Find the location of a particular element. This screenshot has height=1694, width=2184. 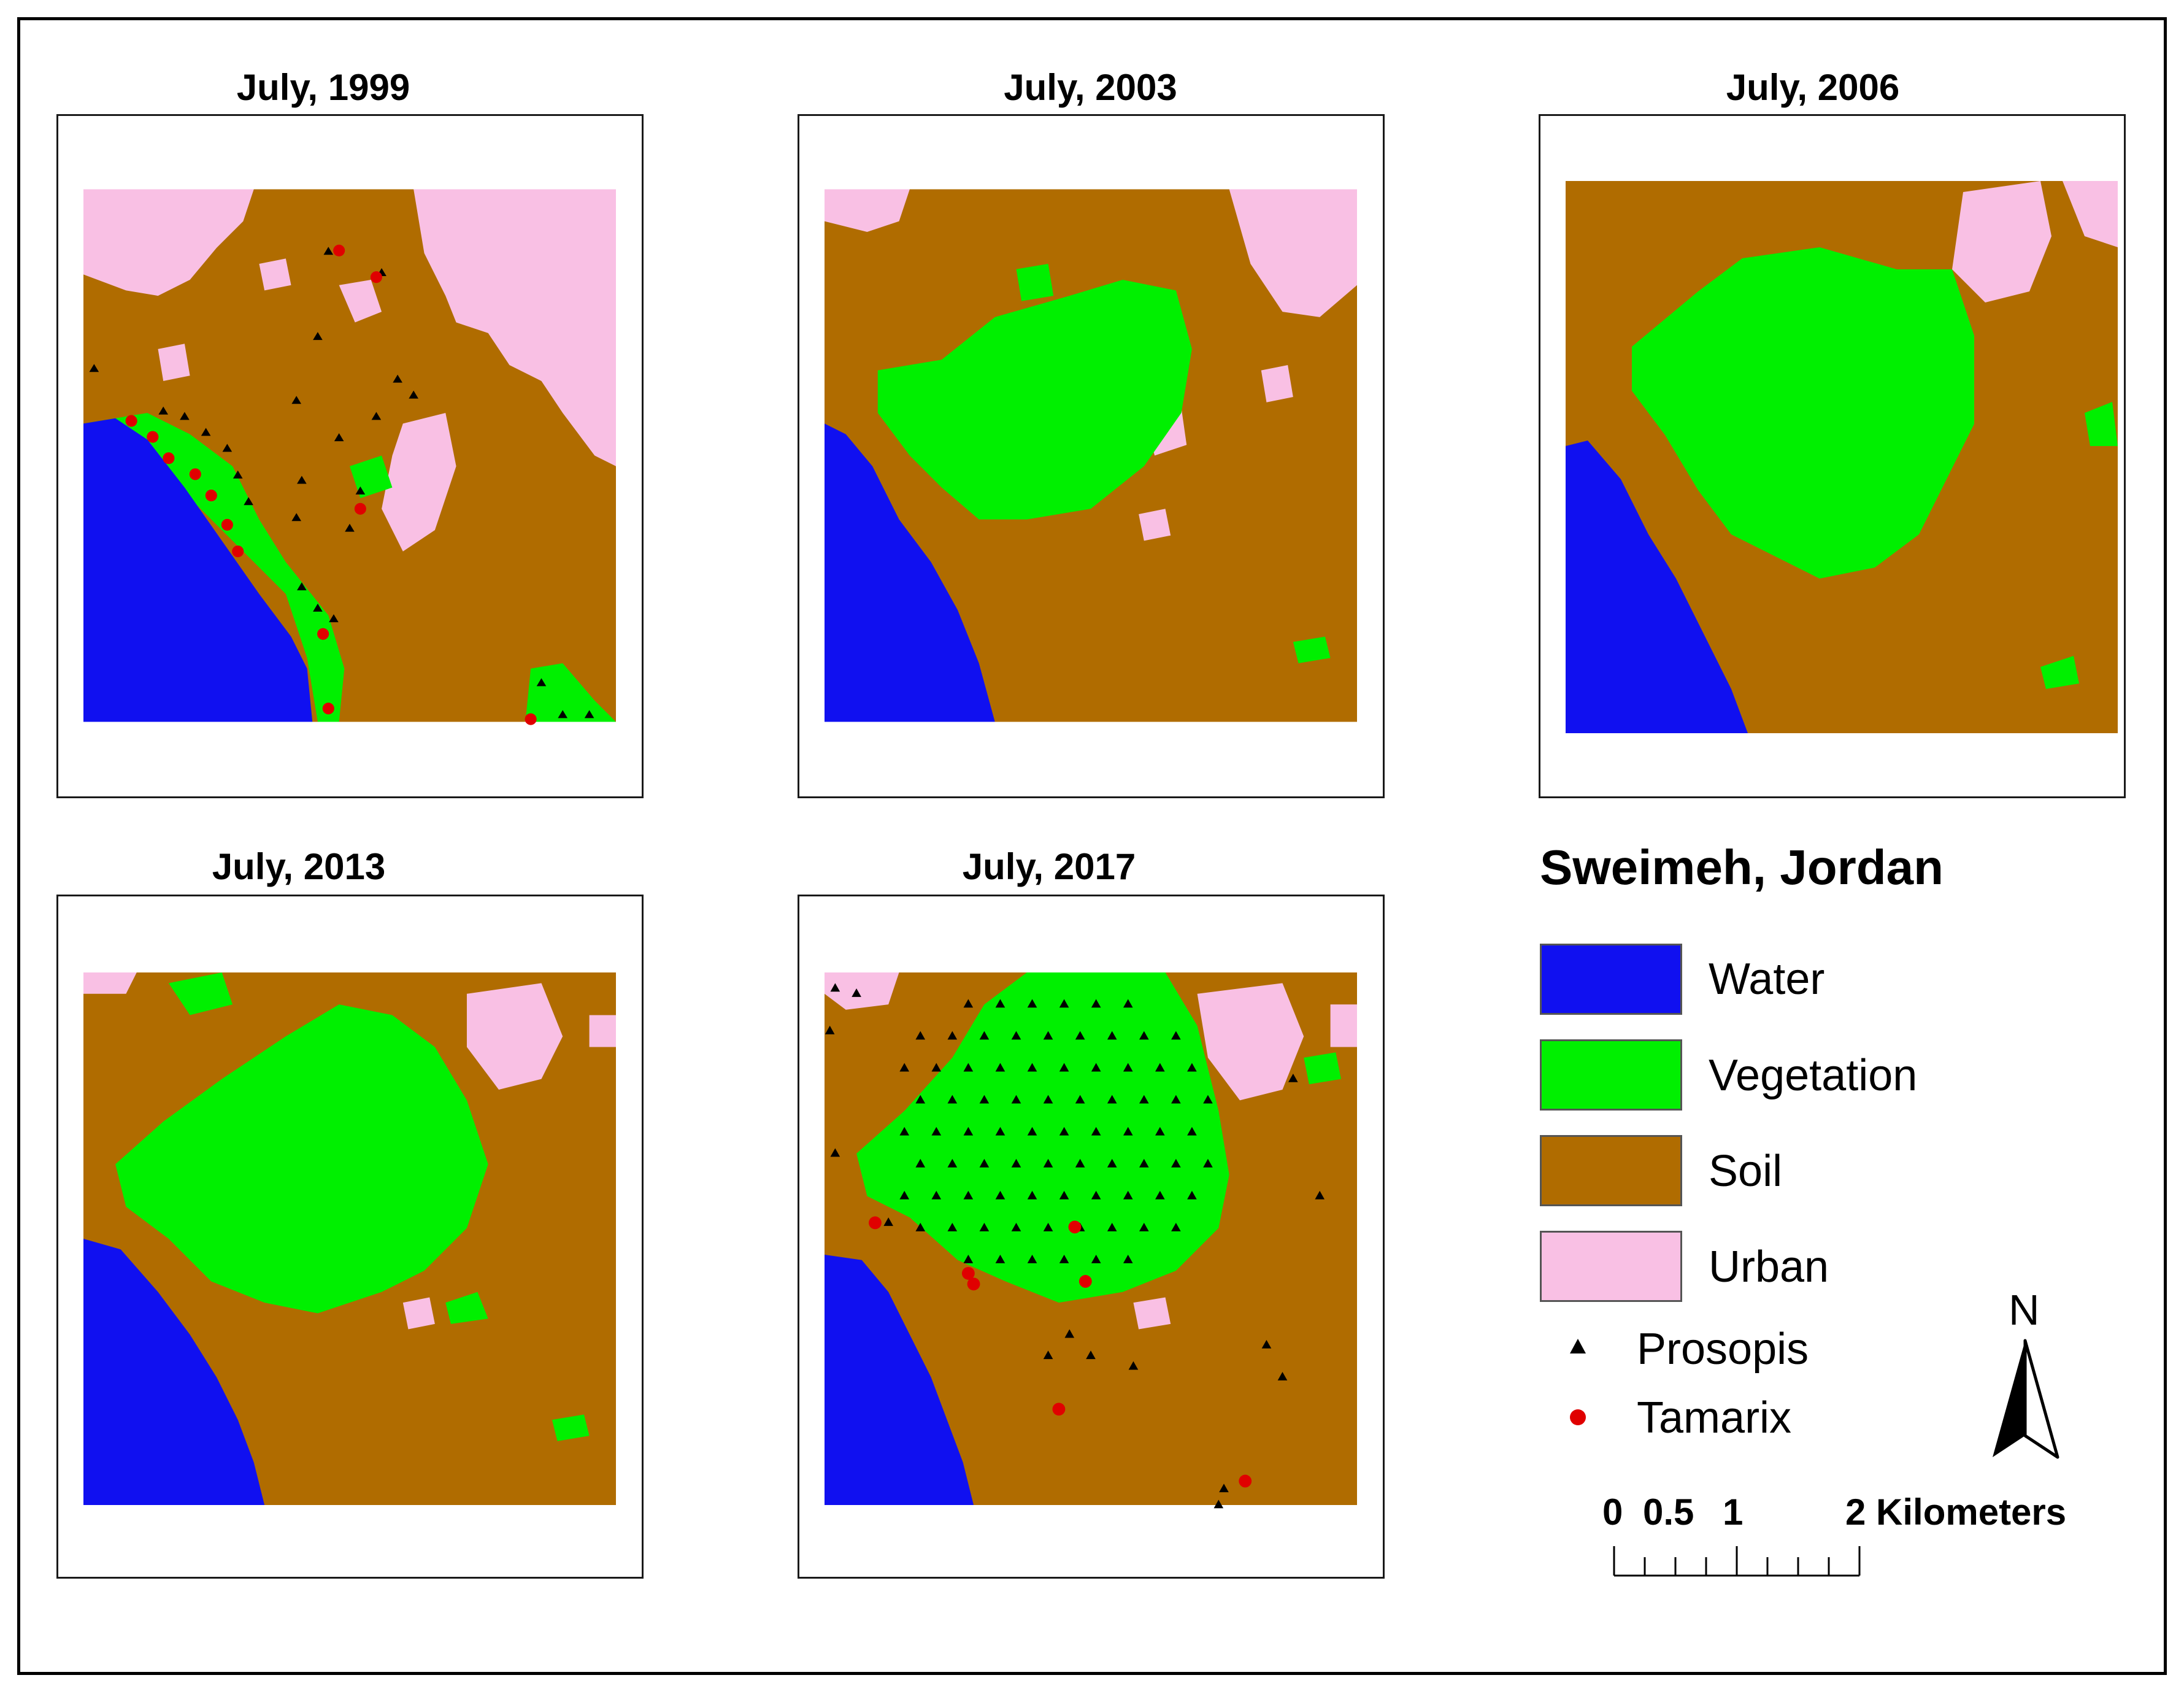

land-cover-map-2017 is located at coordinates (1091, 1240).